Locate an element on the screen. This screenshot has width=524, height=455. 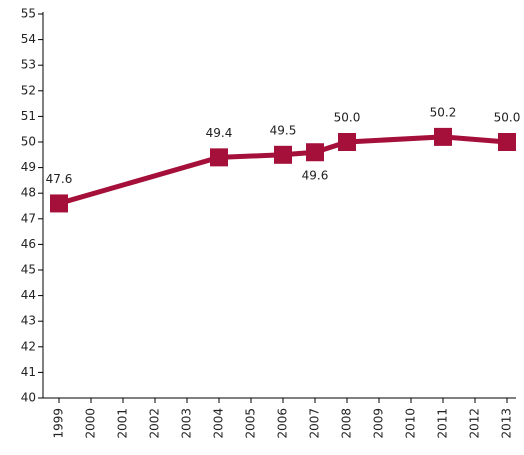
value-label: 49.5 is located at coordinates (283, 130).